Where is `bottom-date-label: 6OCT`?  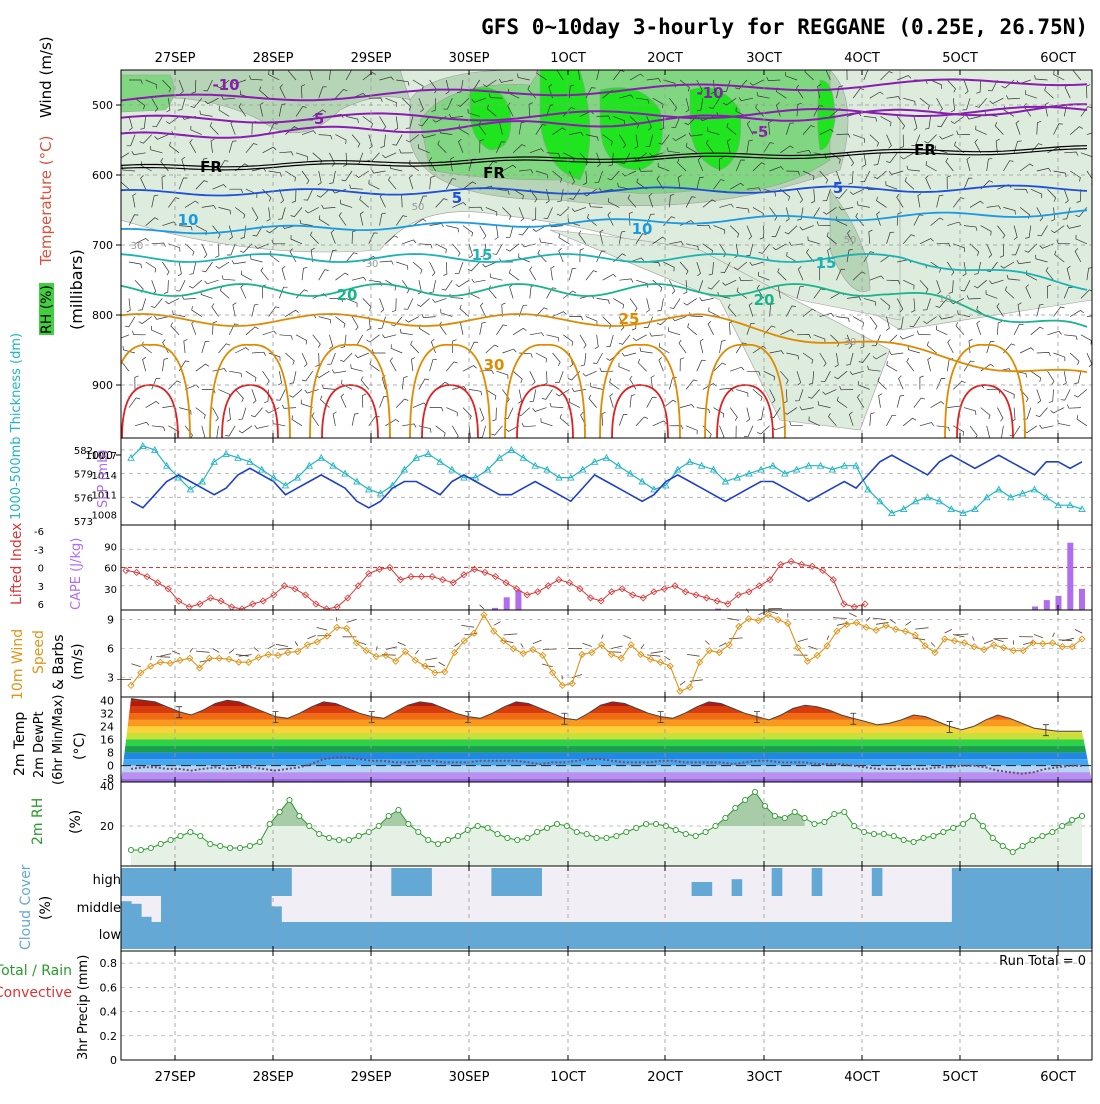 bottom-date-label: 6OCT is located at coordinates (1058, 1077).